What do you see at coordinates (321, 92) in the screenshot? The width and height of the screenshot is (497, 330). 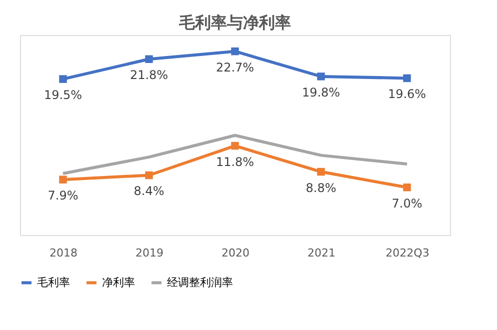 I see `data-label: 19.8%` at bounding box center [321, 92].